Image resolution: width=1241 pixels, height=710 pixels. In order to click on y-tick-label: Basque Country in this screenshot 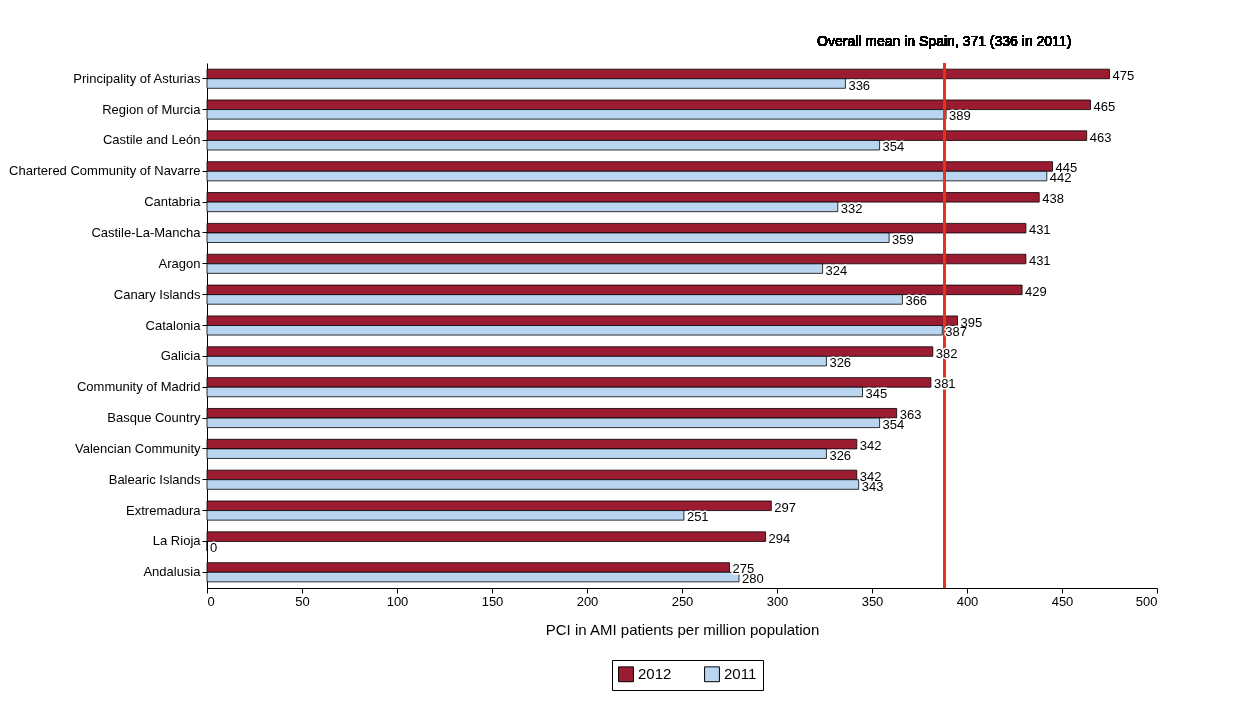, I will do `click(154, 418)`.